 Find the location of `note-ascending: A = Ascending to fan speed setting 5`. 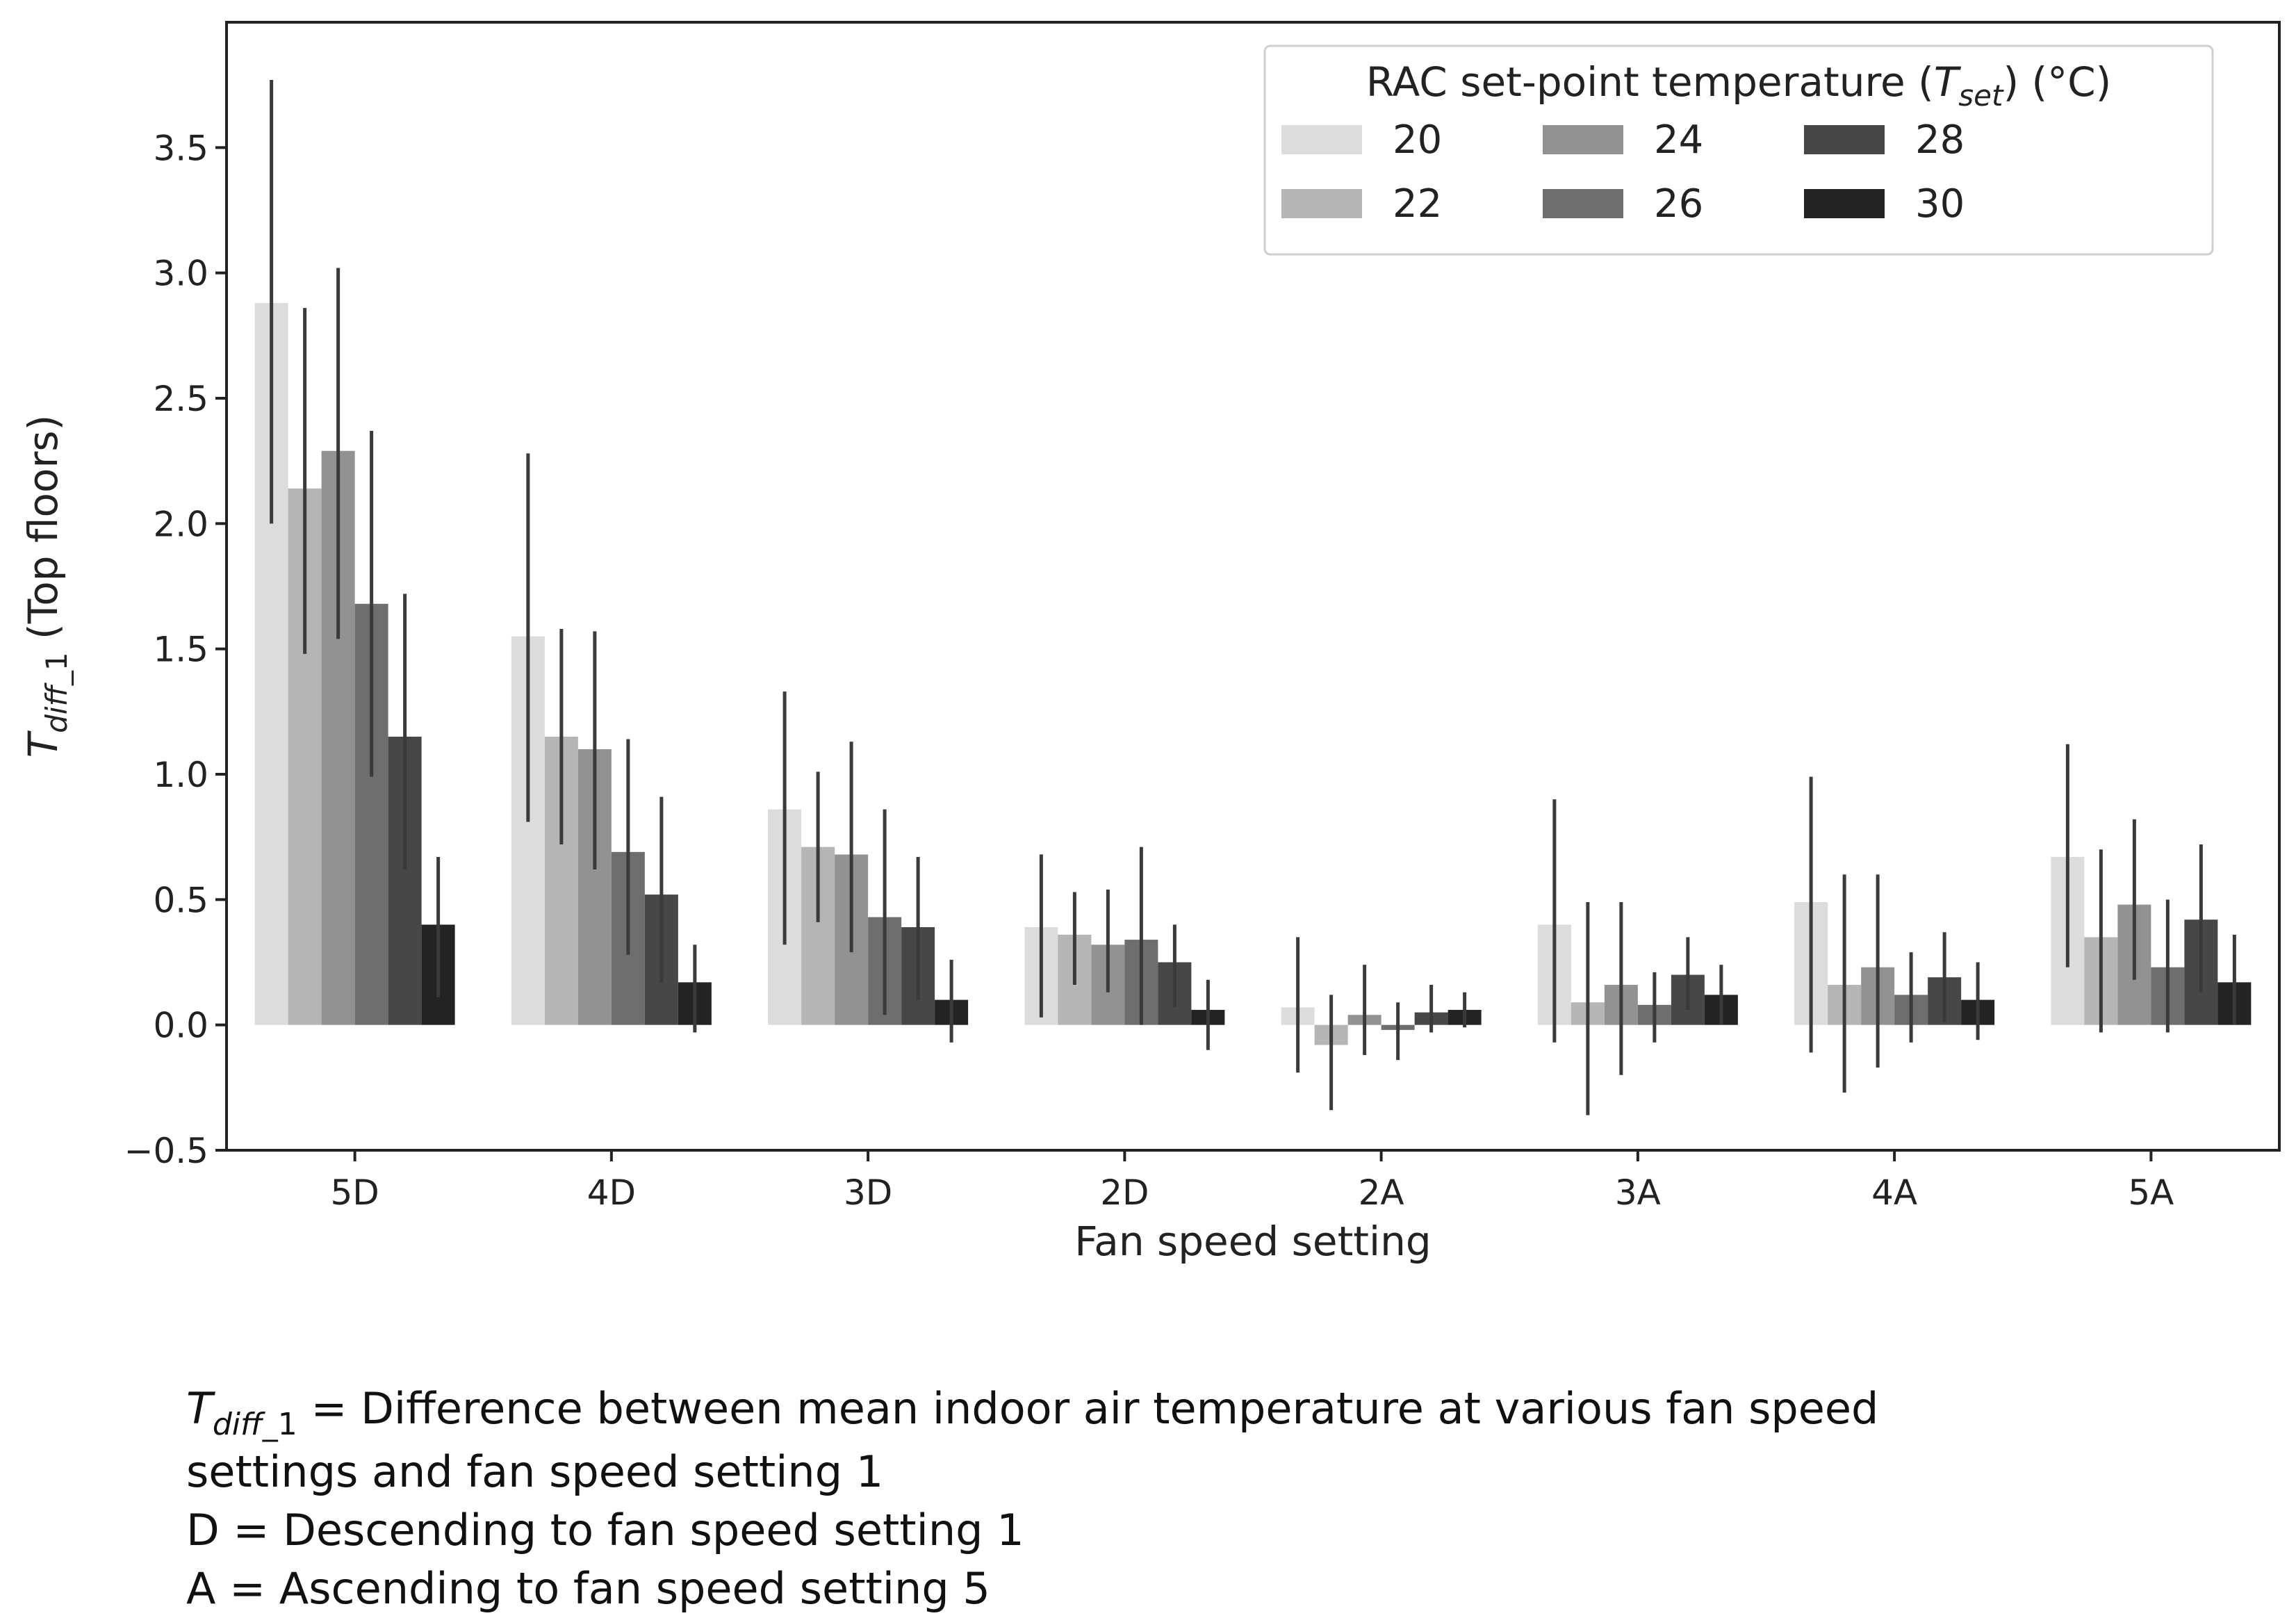

note-ascending: A = Ascending to fan speed setting 5 is located at coordinates (588, 1588).